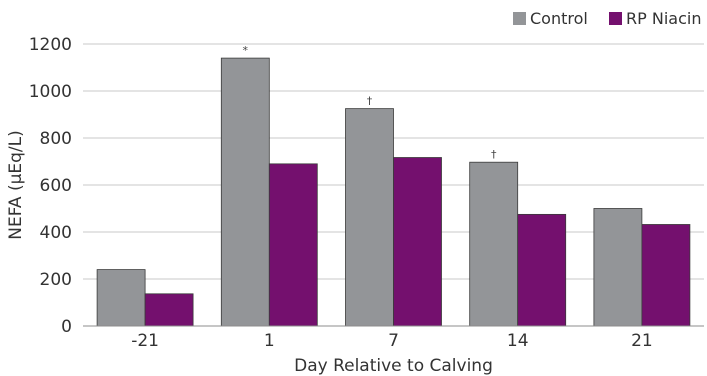 This screenshot has height=376, width=707. Describe the element at coordinates (56, 139) in the screenshot. I see `y-tick-label: 800` at that location.